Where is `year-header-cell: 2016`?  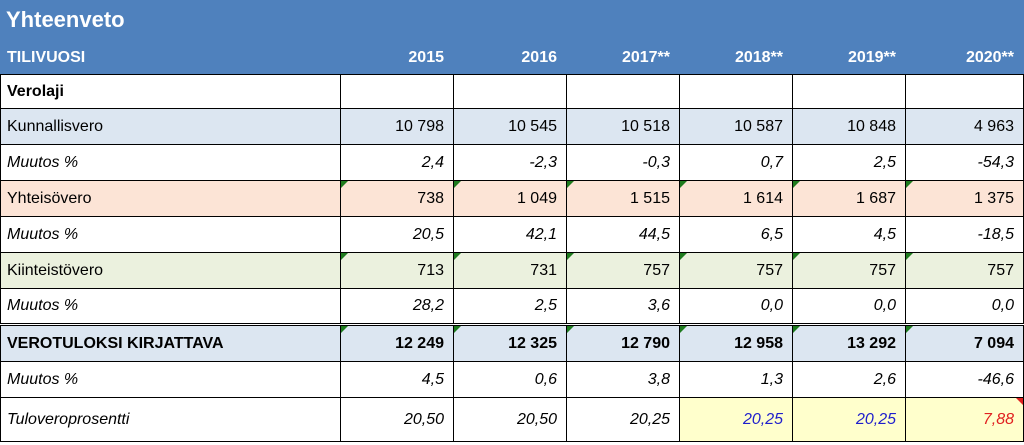 year-header-cell: 2016 is located at coordinates (510, 57).